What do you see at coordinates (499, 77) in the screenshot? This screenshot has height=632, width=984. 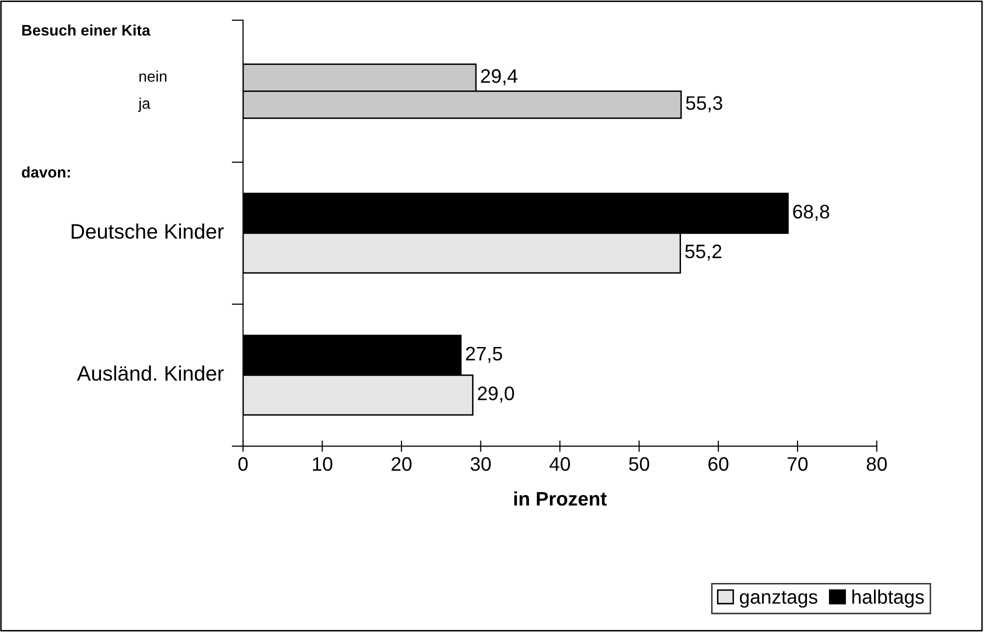 I see `data-label: 29,4` at bounding box center [499, 77].